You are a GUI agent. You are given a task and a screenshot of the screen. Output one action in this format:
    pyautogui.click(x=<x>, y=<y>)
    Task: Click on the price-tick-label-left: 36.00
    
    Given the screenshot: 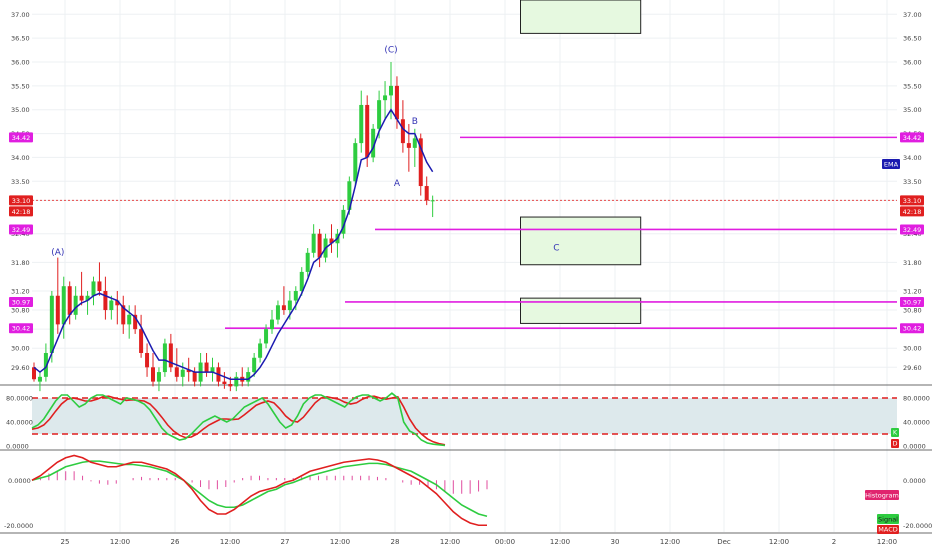 What is the action you would take?
    pyautogui.click(x=20, y=63)
    